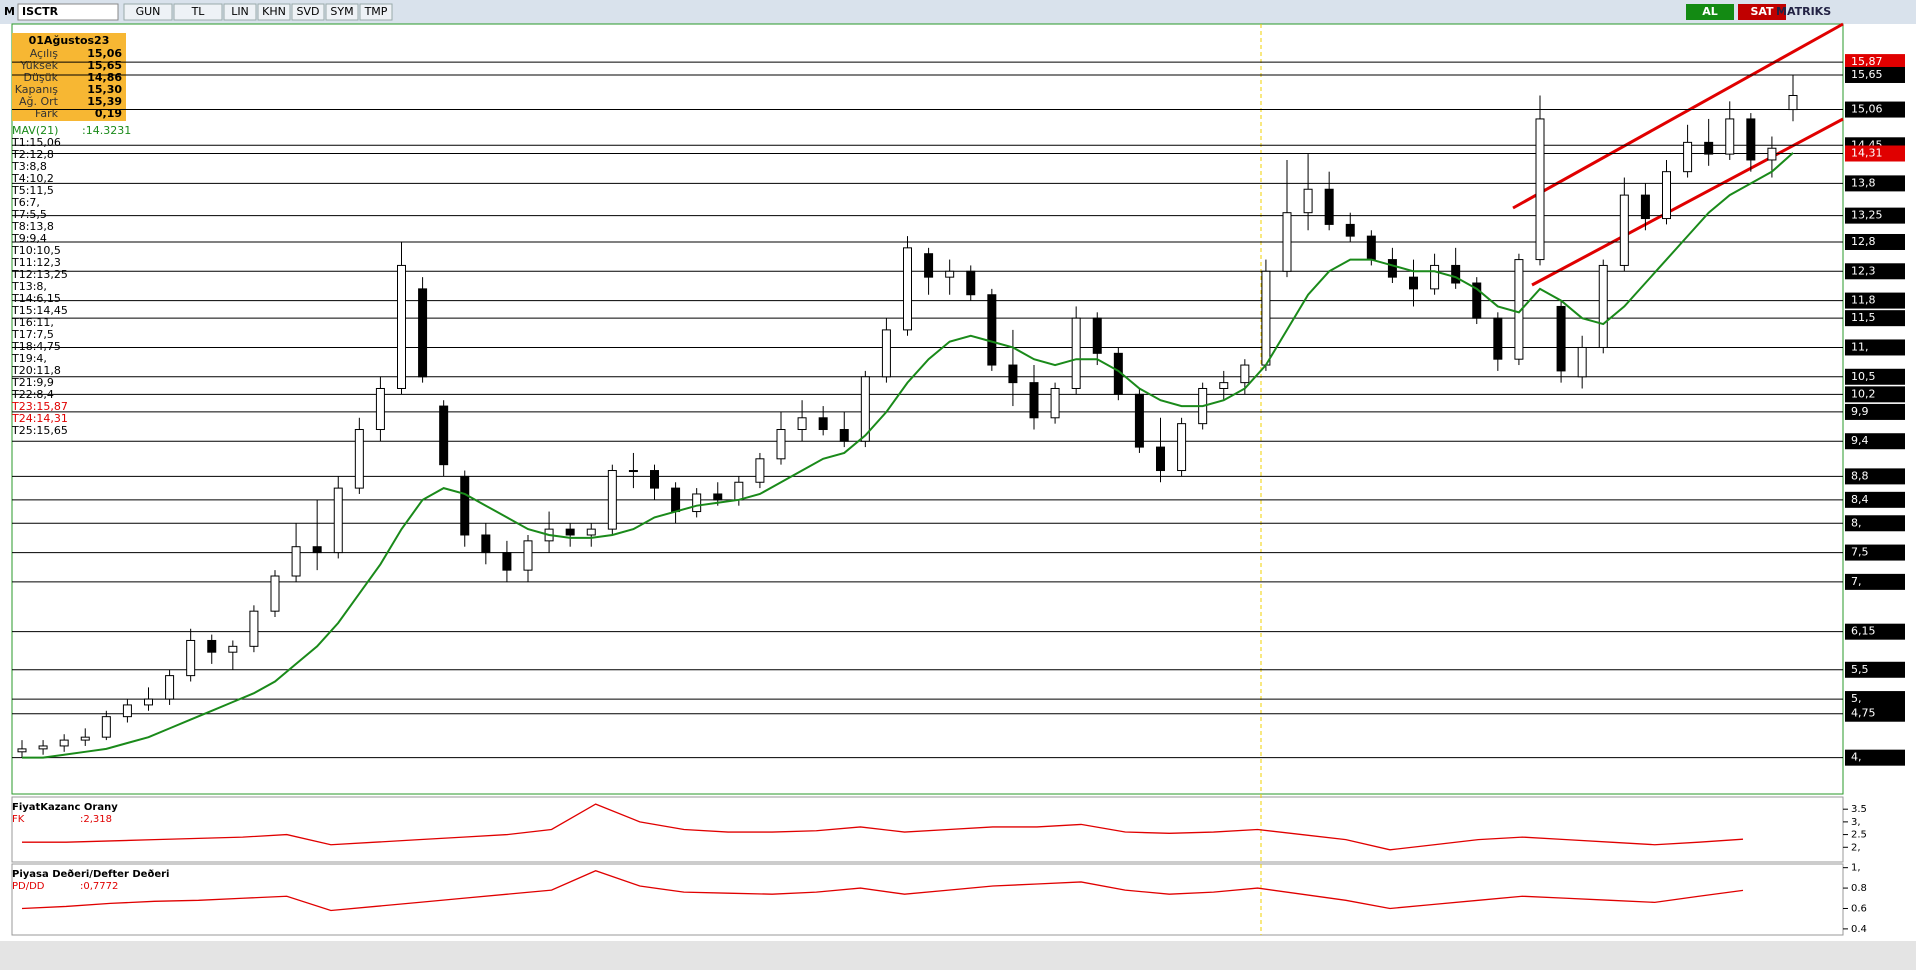  Describe the element at coordinates (1867, 153) in the screenshot. I see `y-tick-label: 14,31` at that location.